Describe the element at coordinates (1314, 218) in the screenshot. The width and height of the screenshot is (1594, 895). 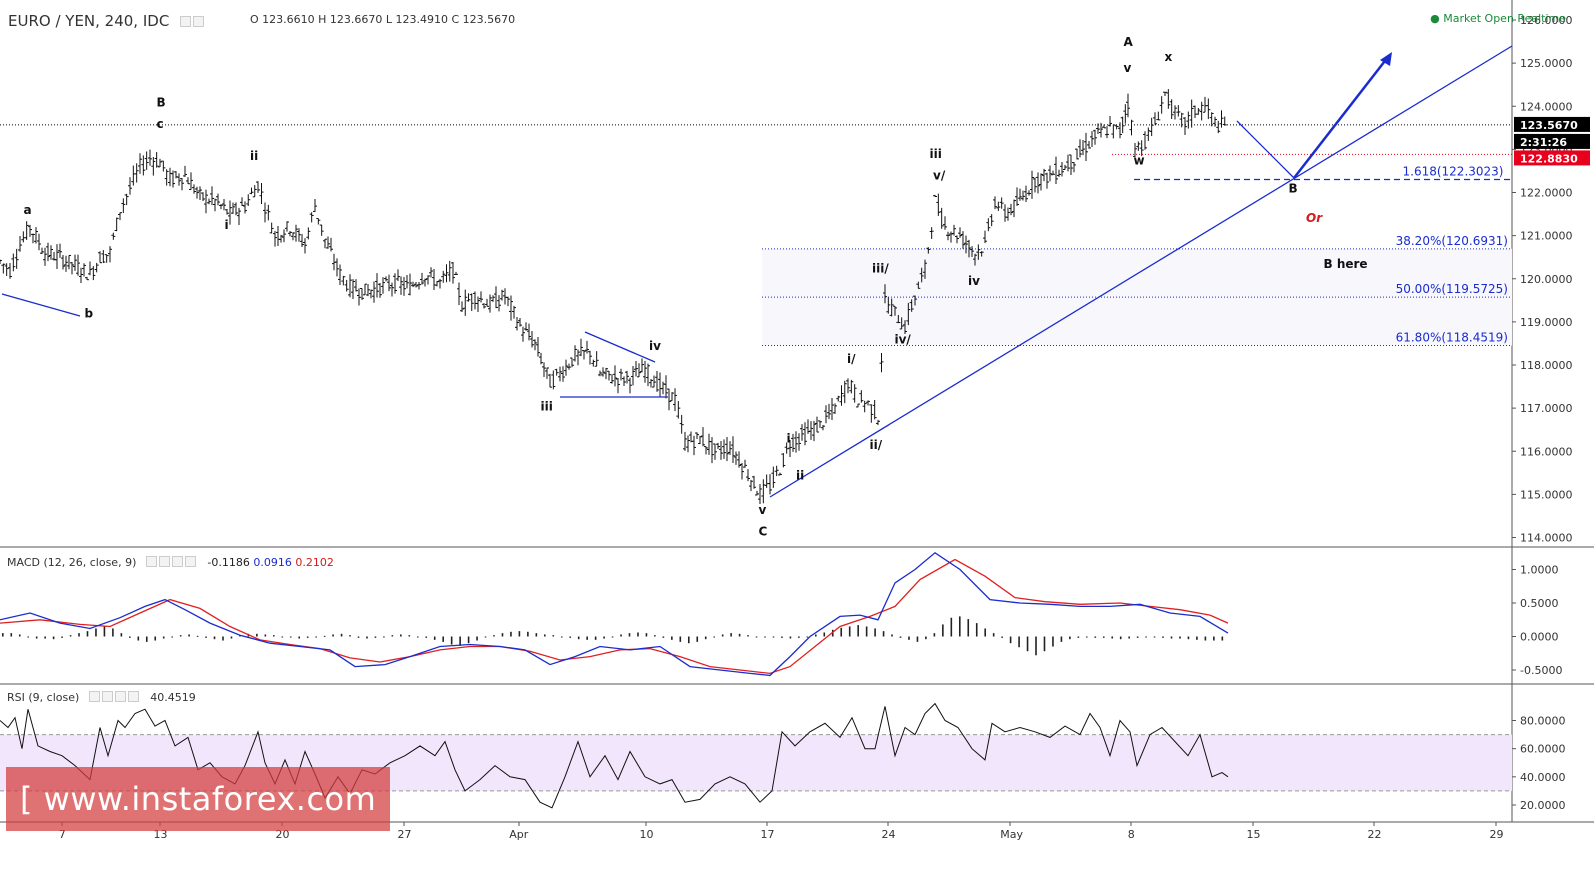
I see `or-label: Or` at that location.